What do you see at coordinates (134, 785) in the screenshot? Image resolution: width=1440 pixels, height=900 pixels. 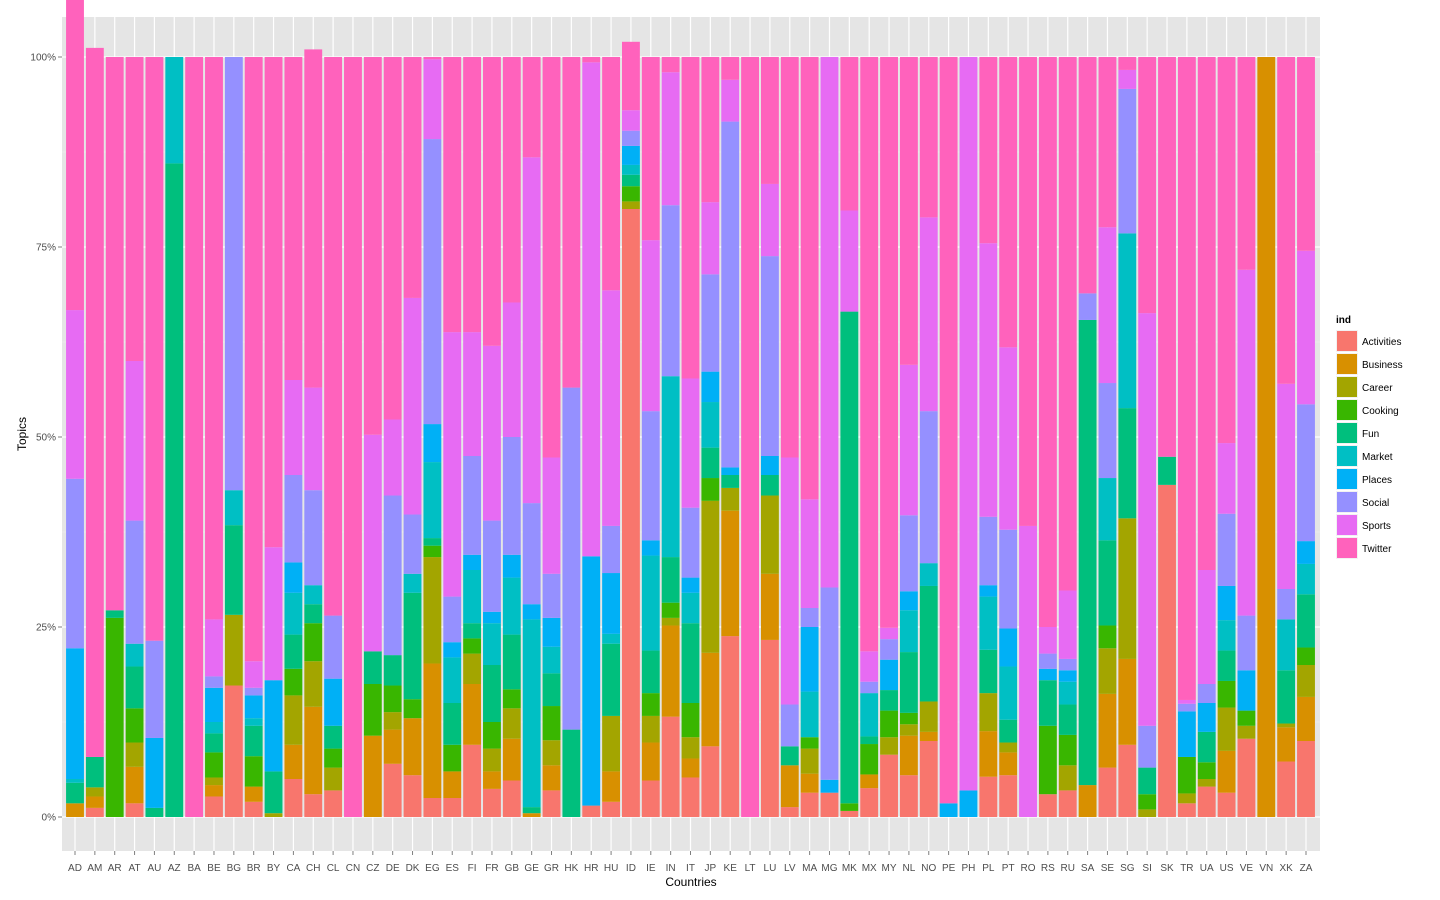 I see `bar-segment-at-business` at bounding box center [134, 785].